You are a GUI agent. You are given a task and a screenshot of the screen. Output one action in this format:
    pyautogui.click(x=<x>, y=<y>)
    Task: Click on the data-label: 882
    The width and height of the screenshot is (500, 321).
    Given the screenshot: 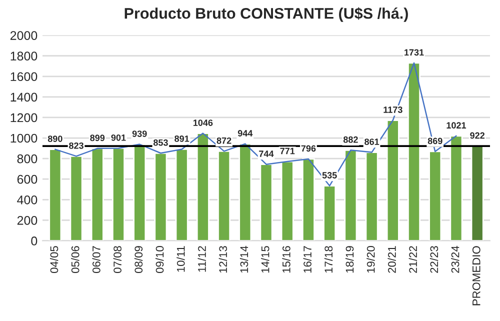 What is the action you would take?
    pyautogui.click(x=350, y=139)
    